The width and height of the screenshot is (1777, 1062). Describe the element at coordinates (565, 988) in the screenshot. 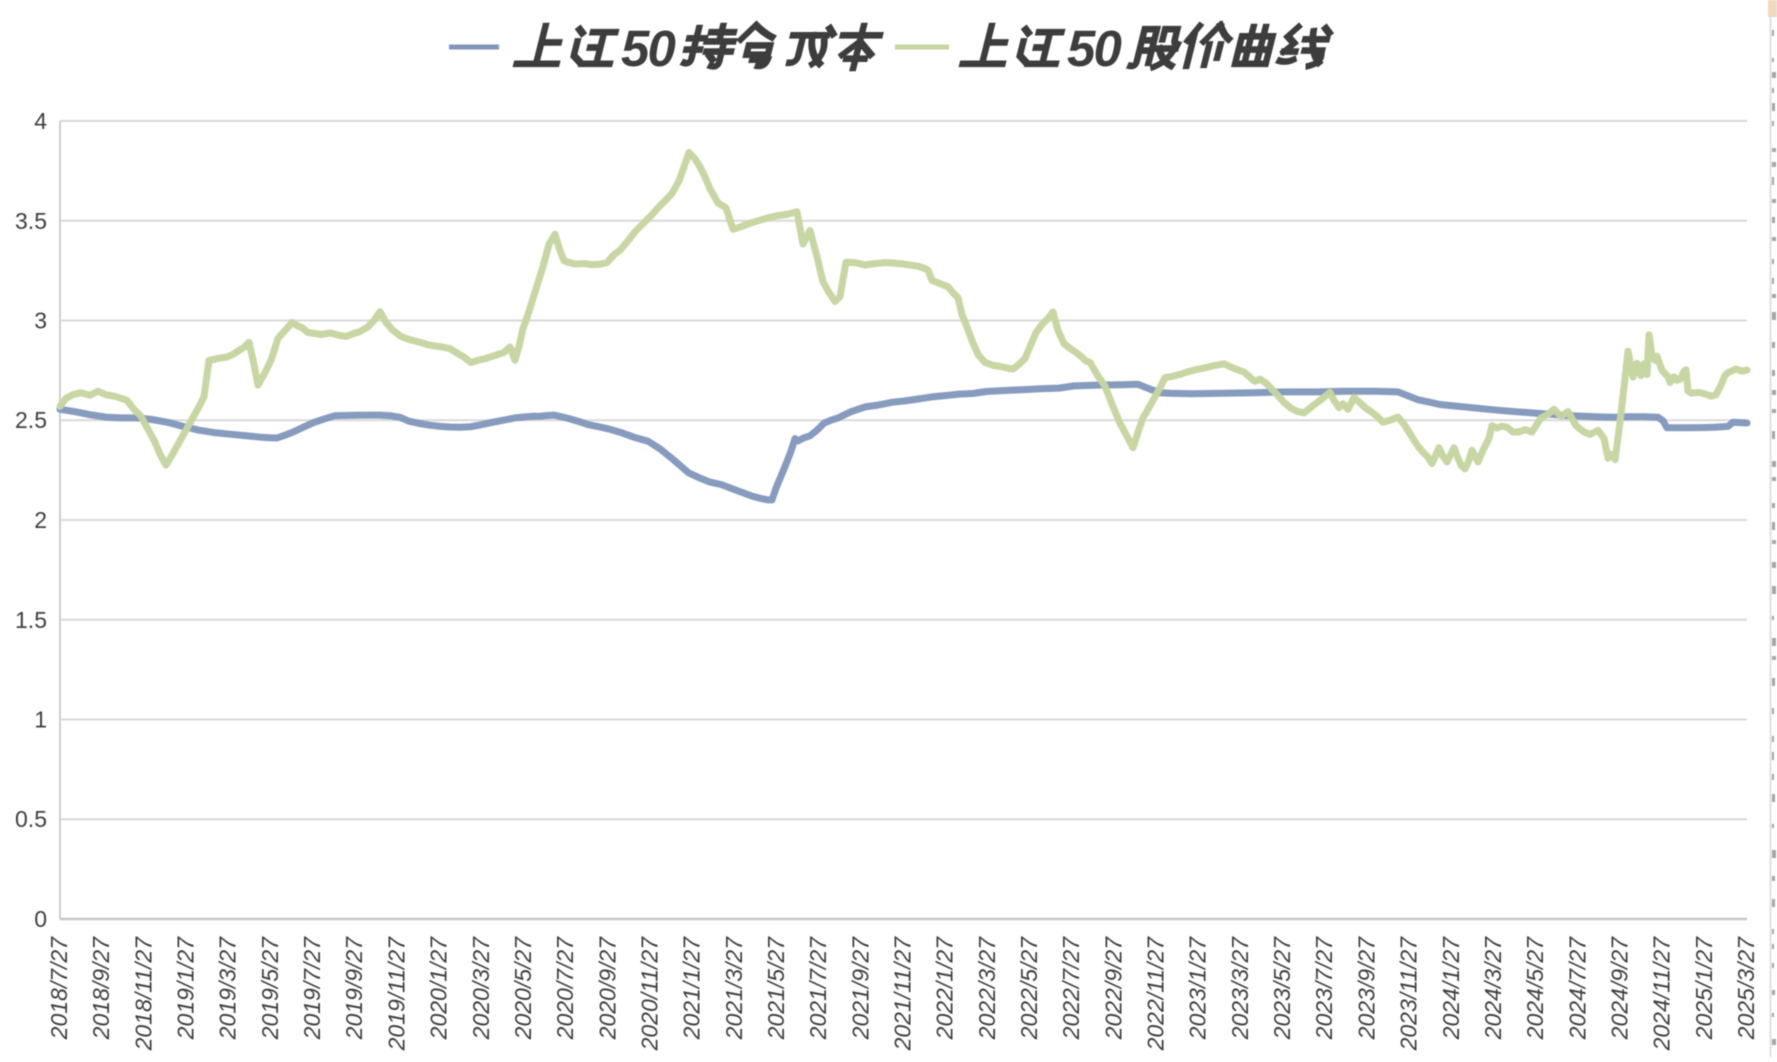

I see `svg-text: 2020/7/27` at that location.